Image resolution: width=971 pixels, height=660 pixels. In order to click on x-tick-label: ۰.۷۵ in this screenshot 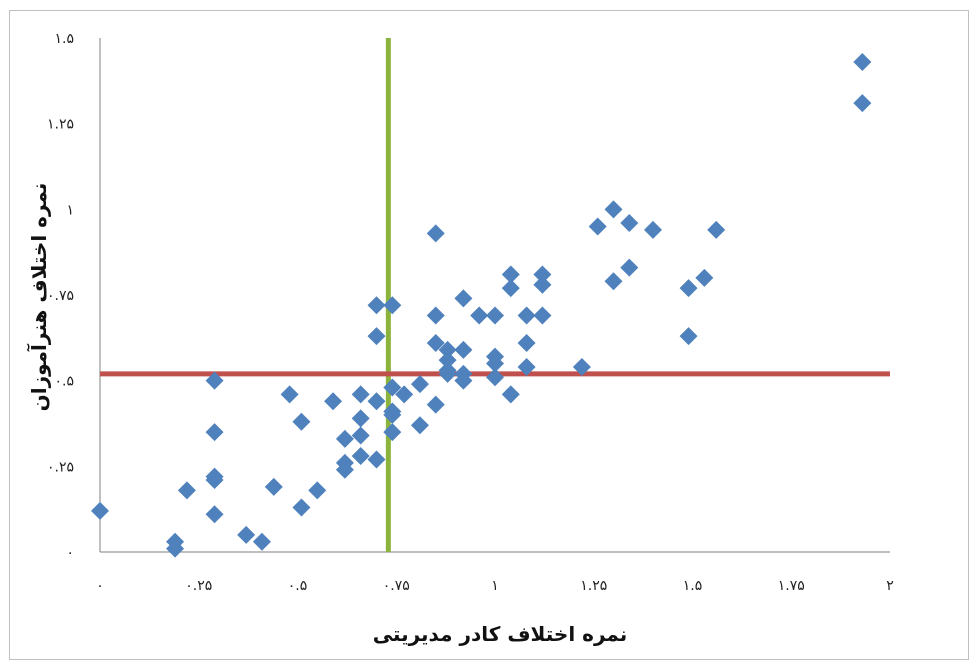, I will do `click(396, 586)`.